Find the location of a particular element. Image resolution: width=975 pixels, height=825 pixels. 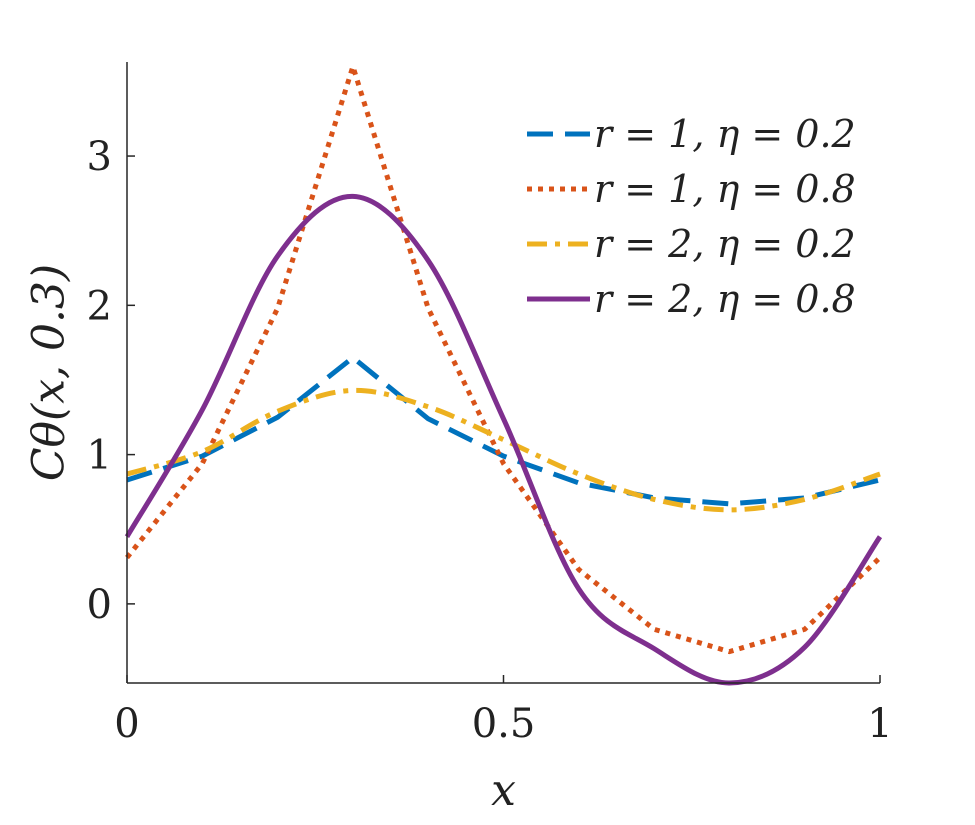

y-axis-label: Cθ(x, 0.3) is located at coordinates (49, 372).